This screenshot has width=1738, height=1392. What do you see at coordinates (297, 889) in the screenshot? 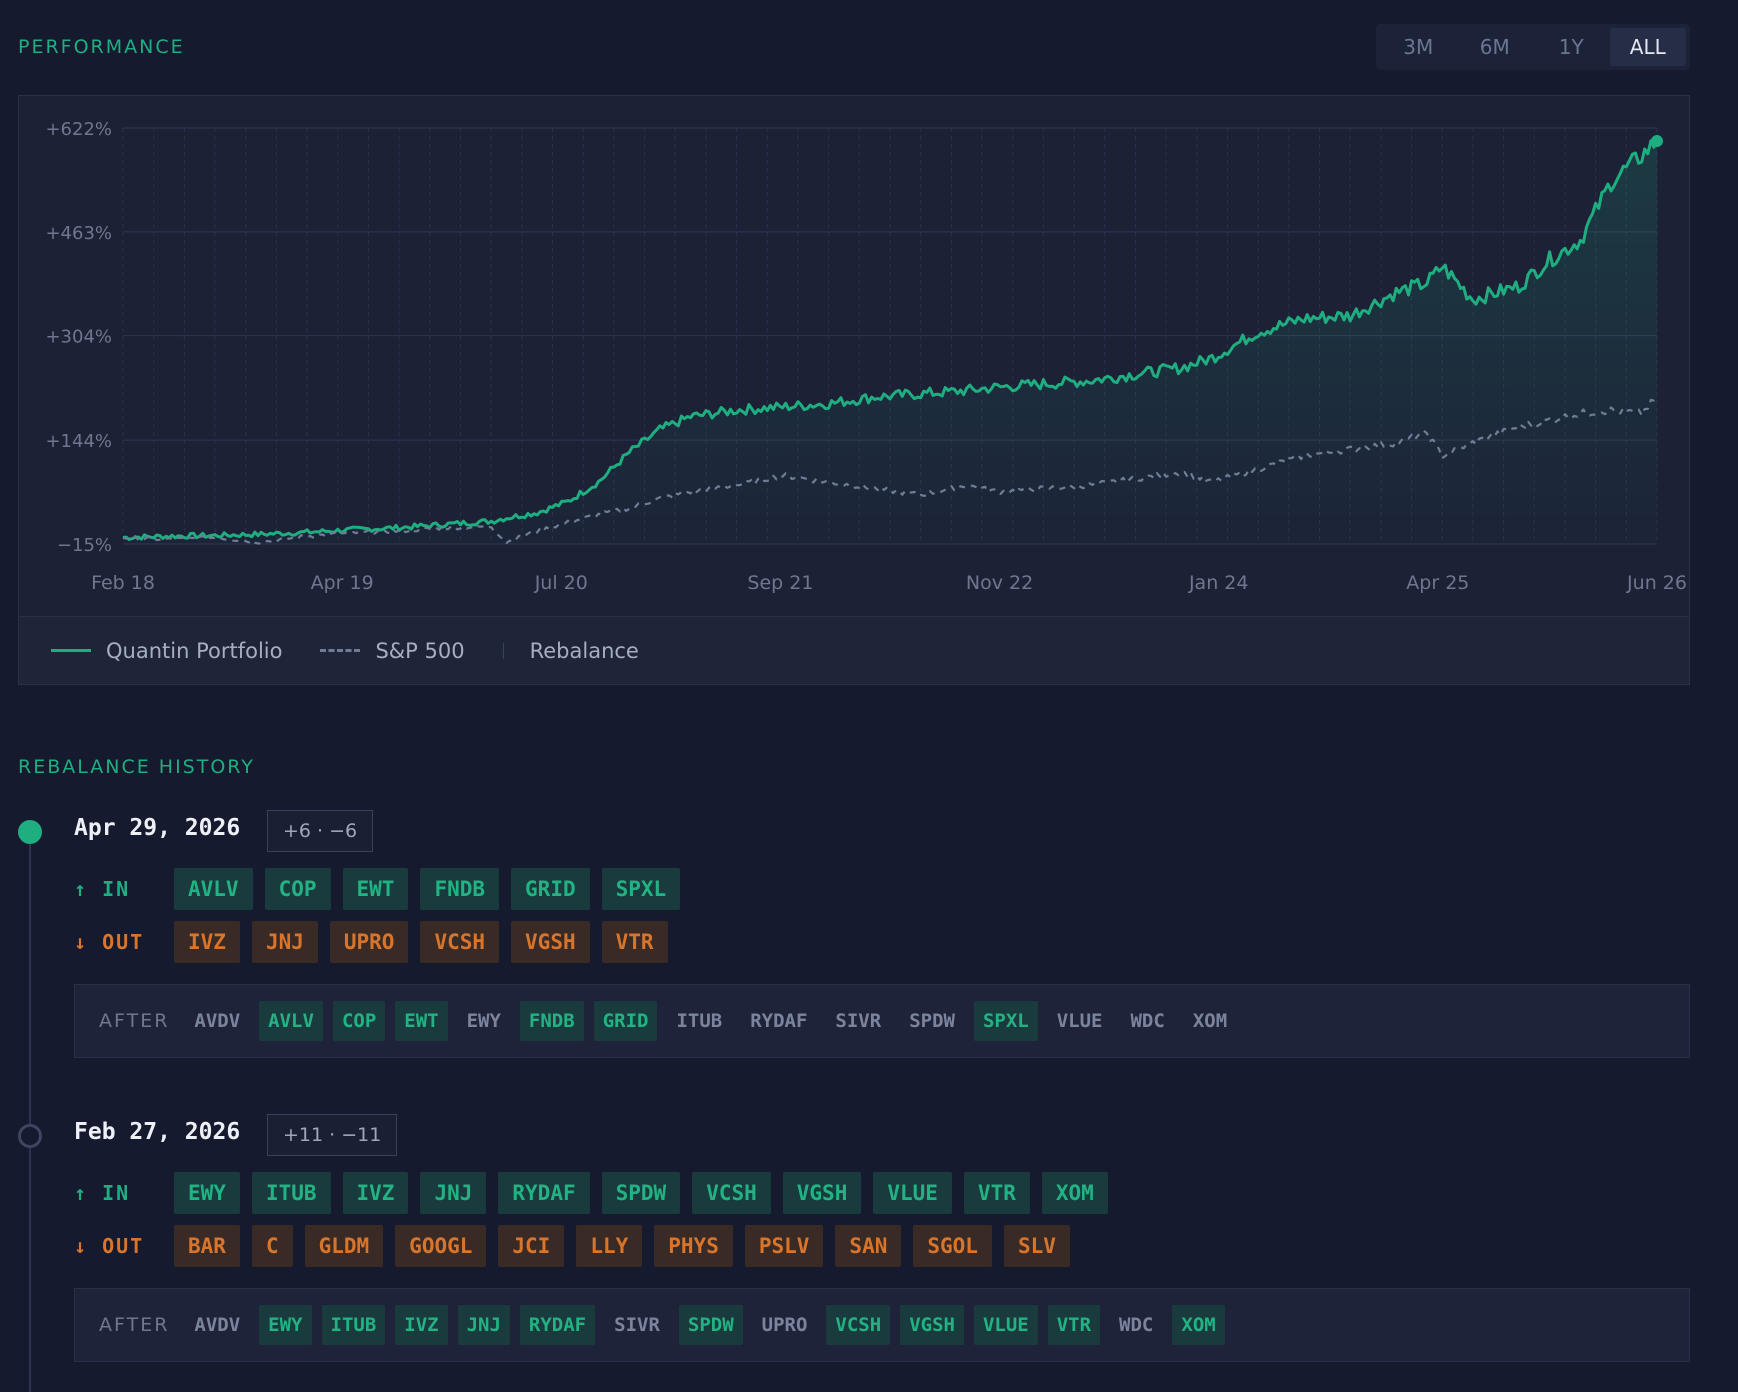
I see `in-ticker-cop: COP` at bounding box center [297, 889].